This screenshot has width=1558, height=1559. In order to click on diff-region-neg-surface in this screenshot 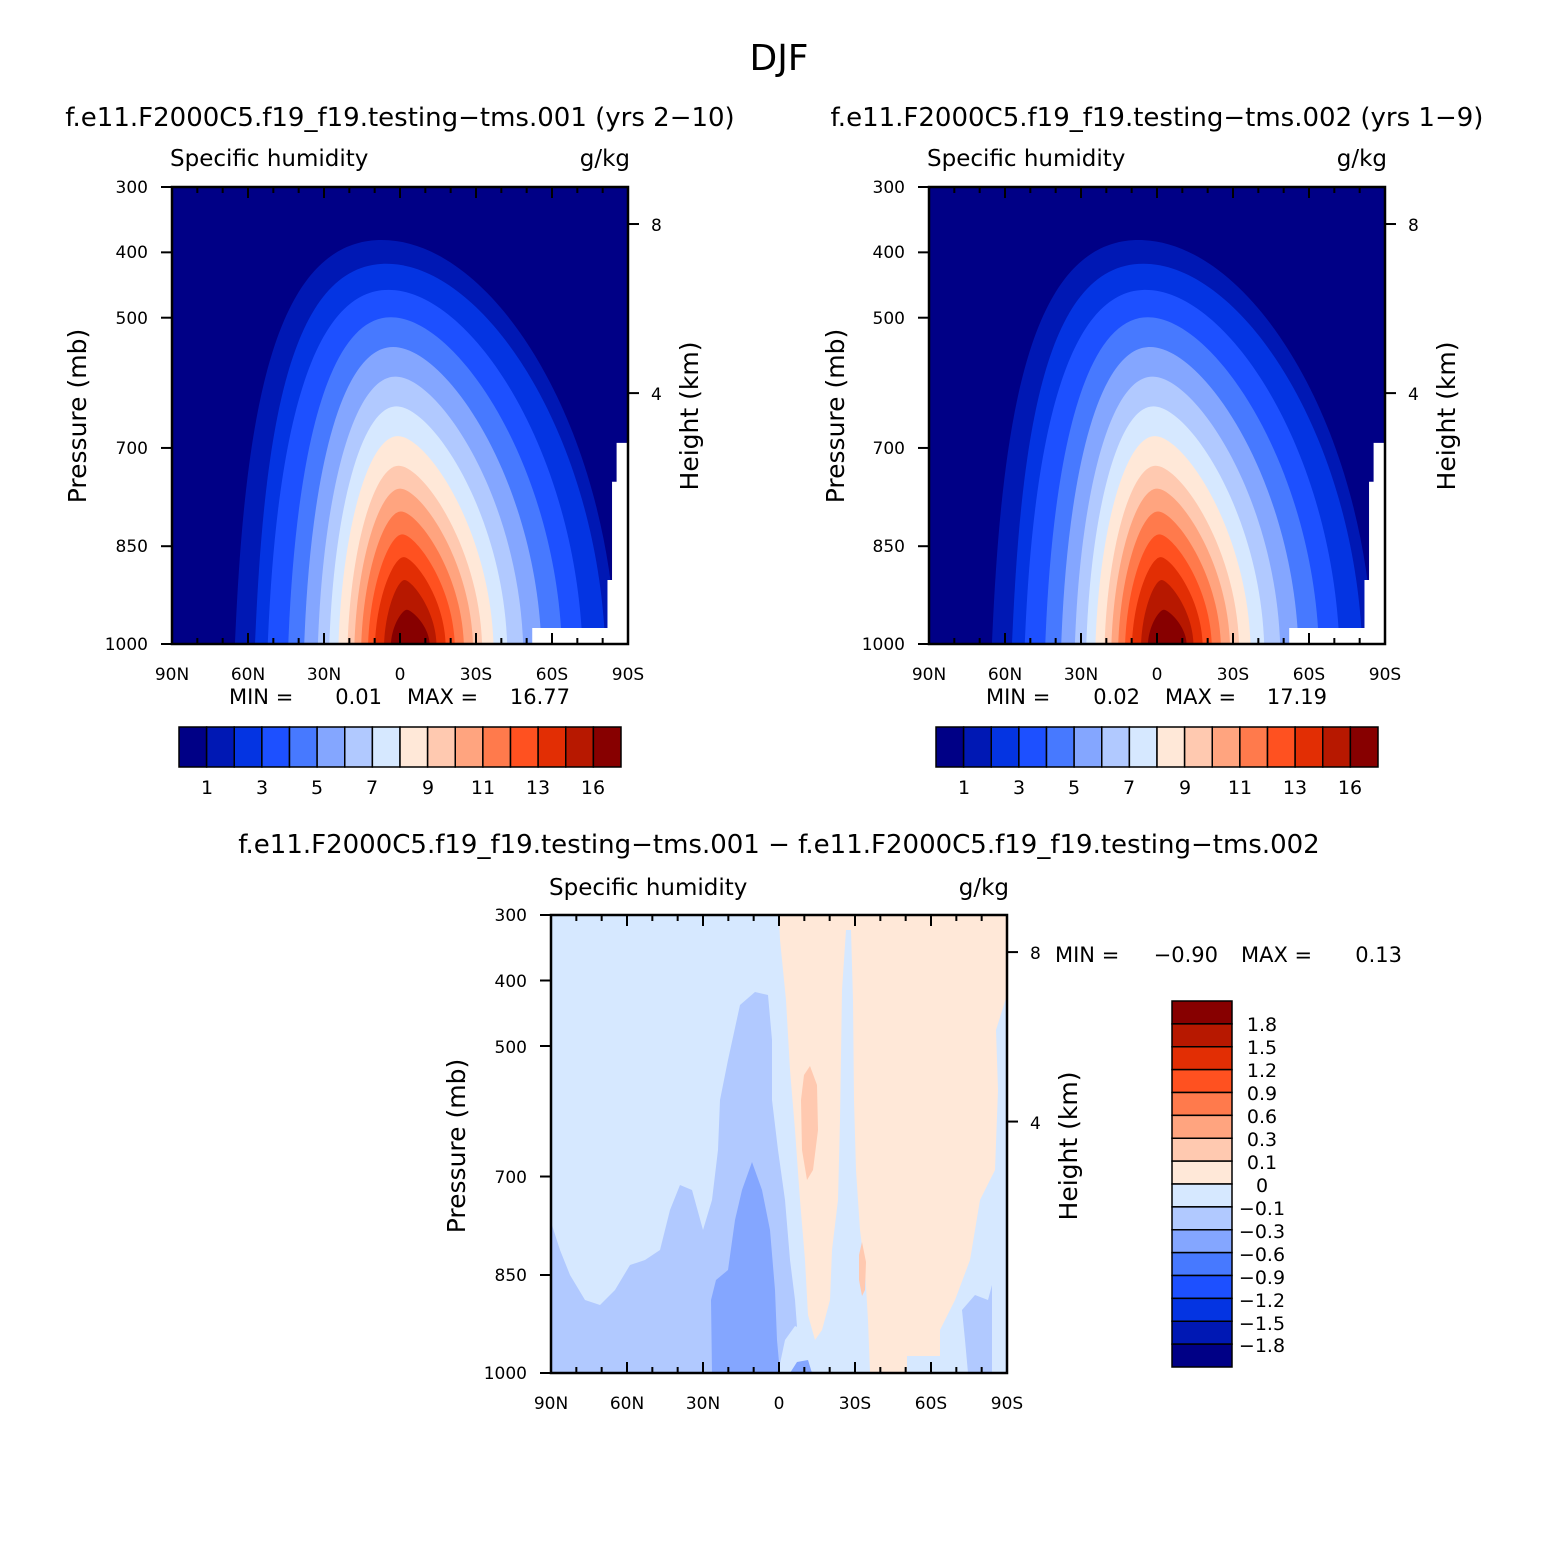, I will do `click(801, 1366)`.